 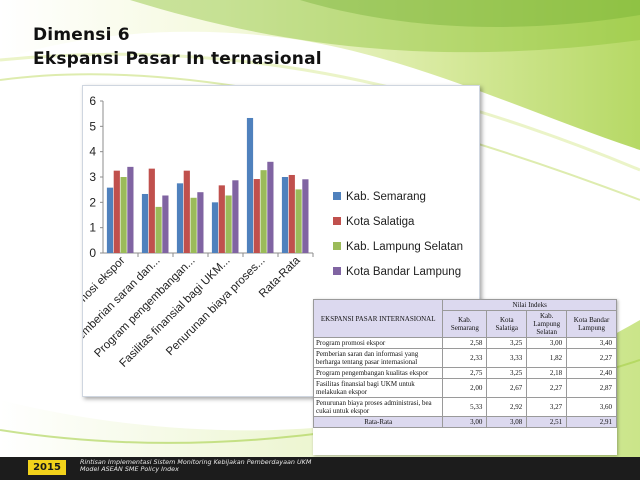 I want to click on slide-title-line1: Dimensi 6, so click(x=81, y=35).